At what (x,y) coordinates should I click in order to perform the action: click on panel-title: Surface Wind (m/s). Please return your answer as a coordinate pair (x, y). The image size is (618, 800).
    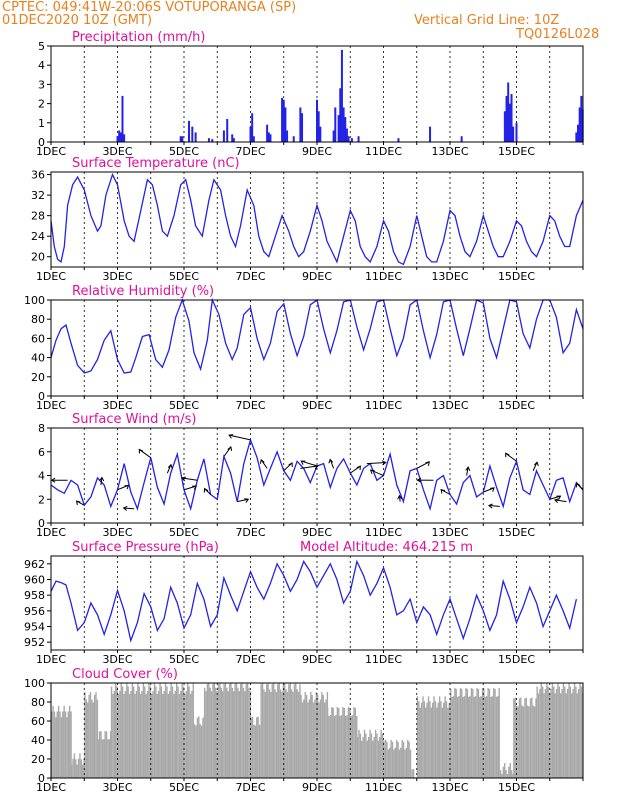
    Looking at the image, I should click on (134, 419).